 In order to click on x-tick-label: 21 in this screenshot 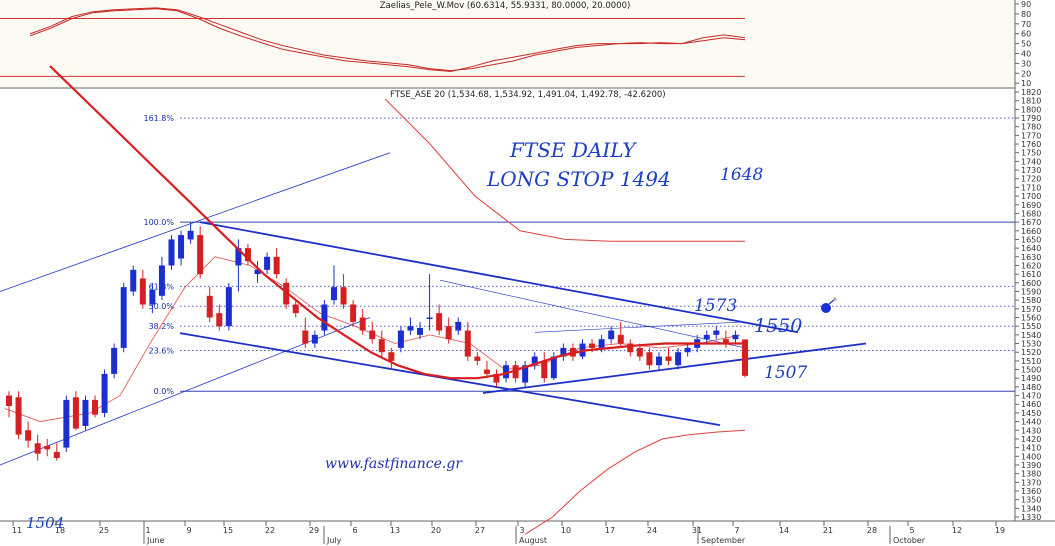, I will do `click(828, 530)`.